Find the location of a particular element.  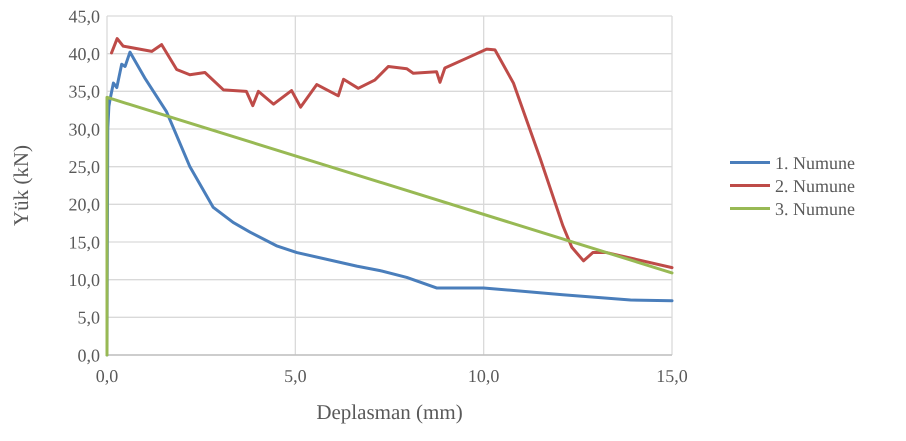

x-tick-label: 0,0 is located at coordinates (107, 376).